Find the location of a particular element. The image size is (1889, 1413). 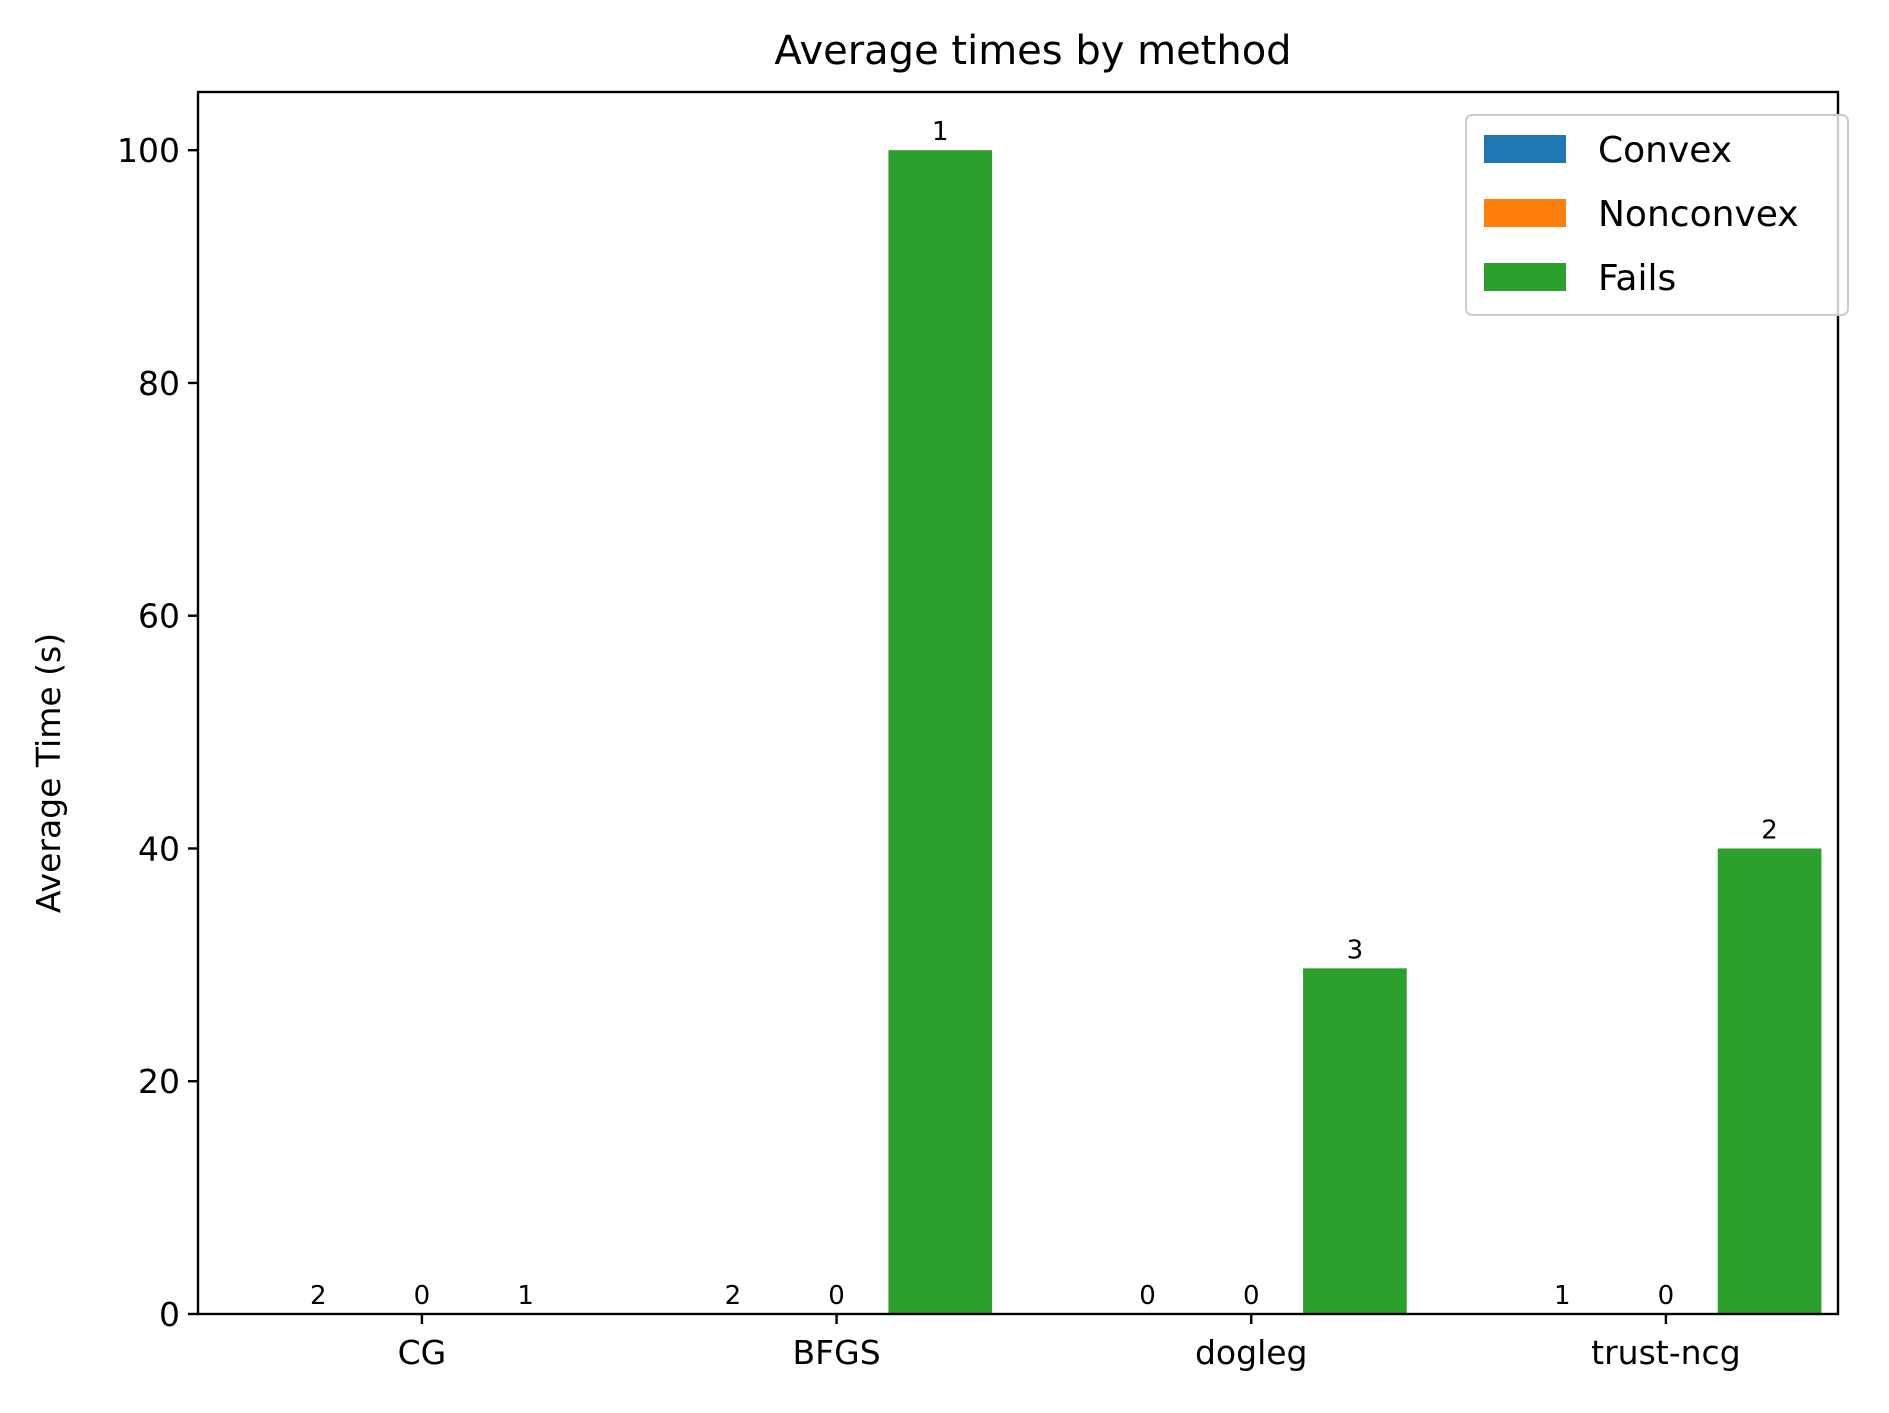

bar-label-nonconvex-dogleg: 0 is located at coordinates (1251, 1296).